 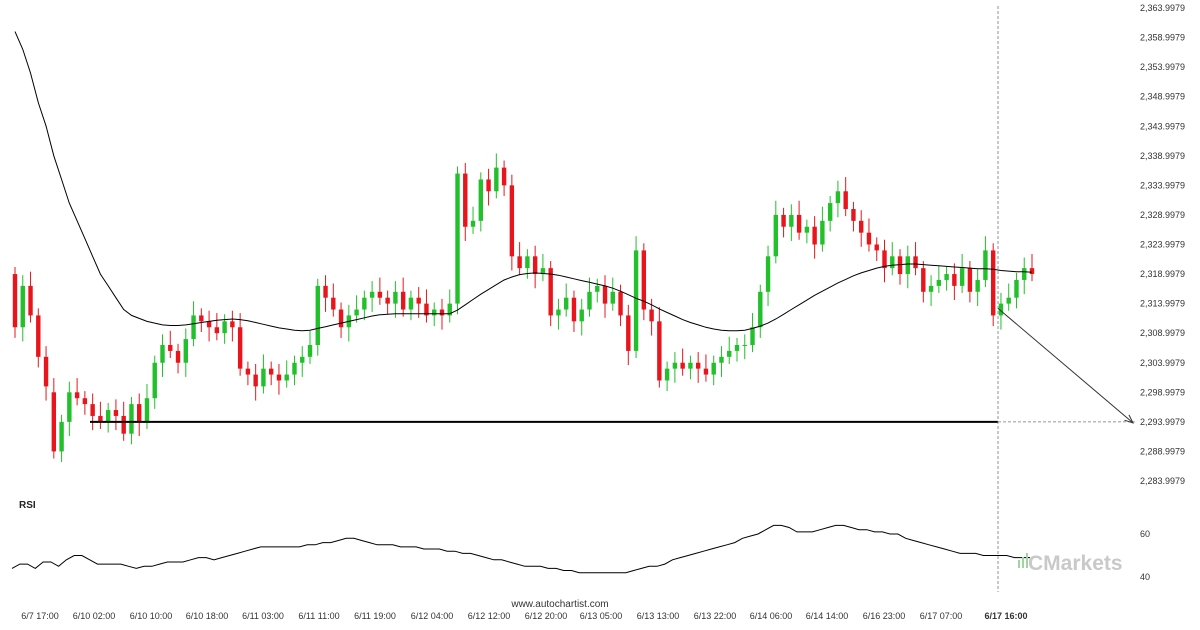 What do you see at coordinates (489, 616) in the screenshot?
I see `time-tick-label: 6/12 12:00` at bounding box center [489, 616].